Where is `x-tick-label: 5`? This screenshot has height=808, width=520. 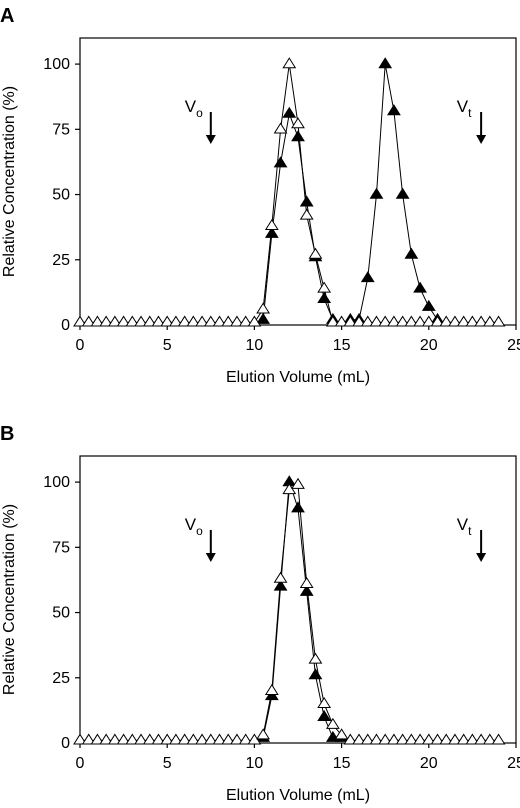 x-tick-label: 5 is located at coordinates (167, 345).